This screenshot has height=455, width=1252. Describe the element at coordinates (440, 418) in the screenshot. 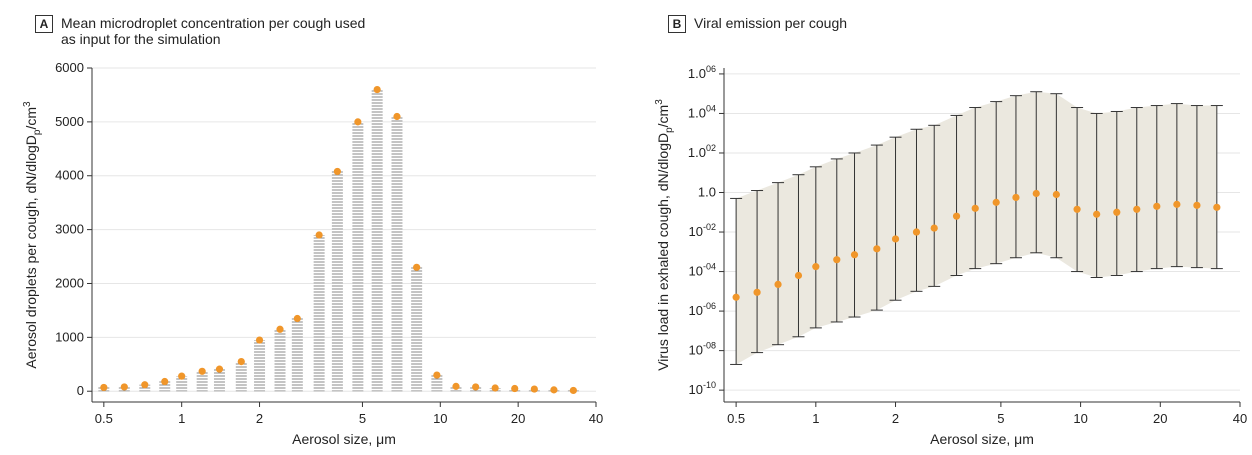

I see `xtick-label-a: 10` at that location.